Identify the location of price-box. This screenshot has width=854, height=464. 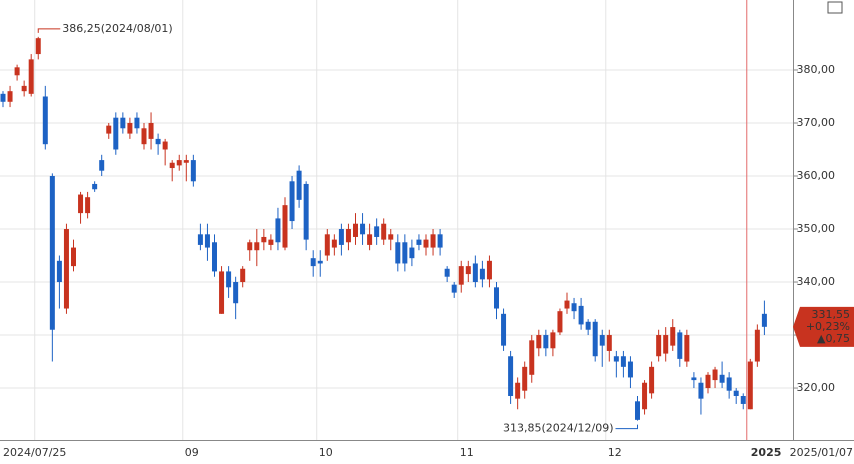
(823, 326).